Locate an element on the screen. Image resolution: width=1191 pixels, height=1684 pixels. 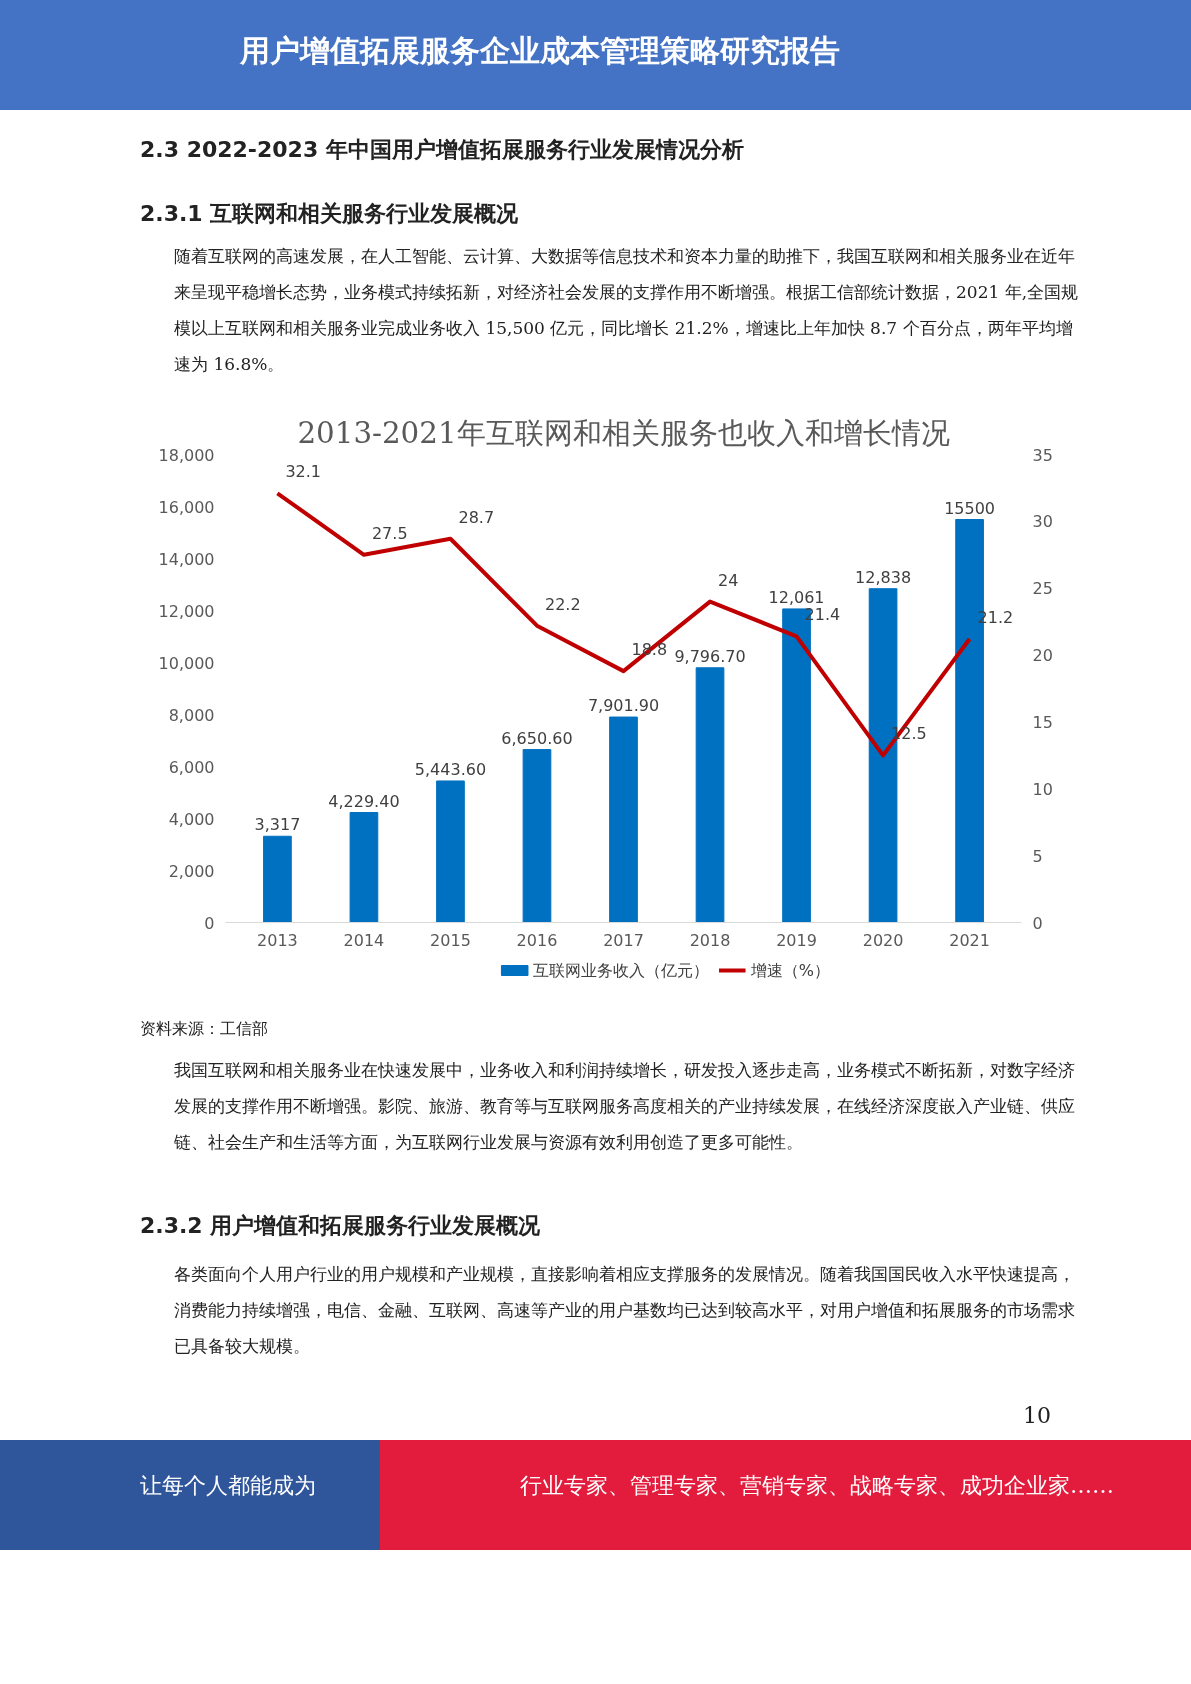
x-tick-label: 2019 is located at coordinates (796, 940).